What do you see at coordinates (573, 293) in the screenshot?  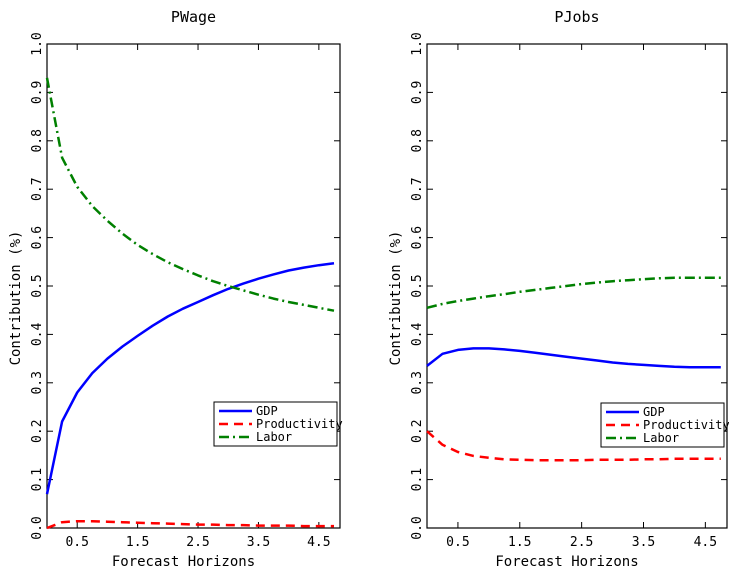 I see `series-line-labor` at bounding box center [573, 293].